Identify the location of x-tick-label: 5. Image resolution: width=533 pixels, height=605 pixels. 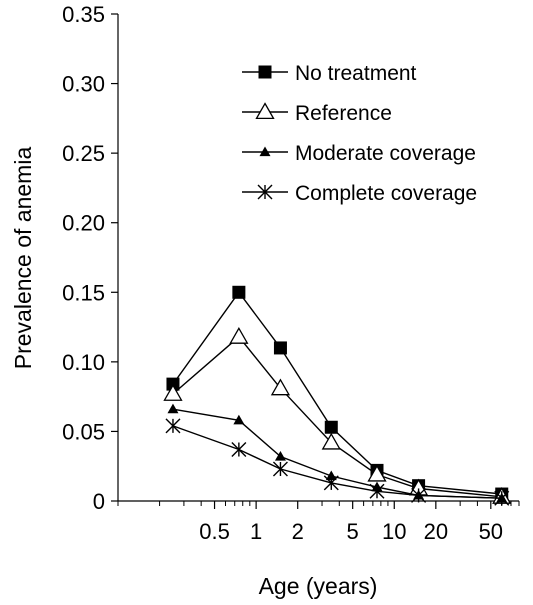
(353, 531).